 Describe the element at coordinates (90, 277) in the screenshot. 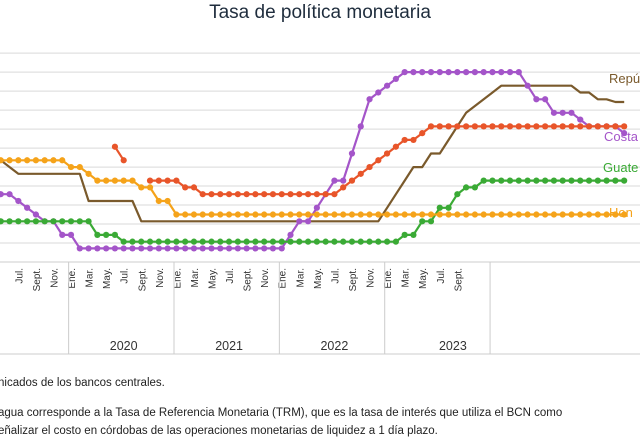

I see `x-tick-label: Mar.` at that location.